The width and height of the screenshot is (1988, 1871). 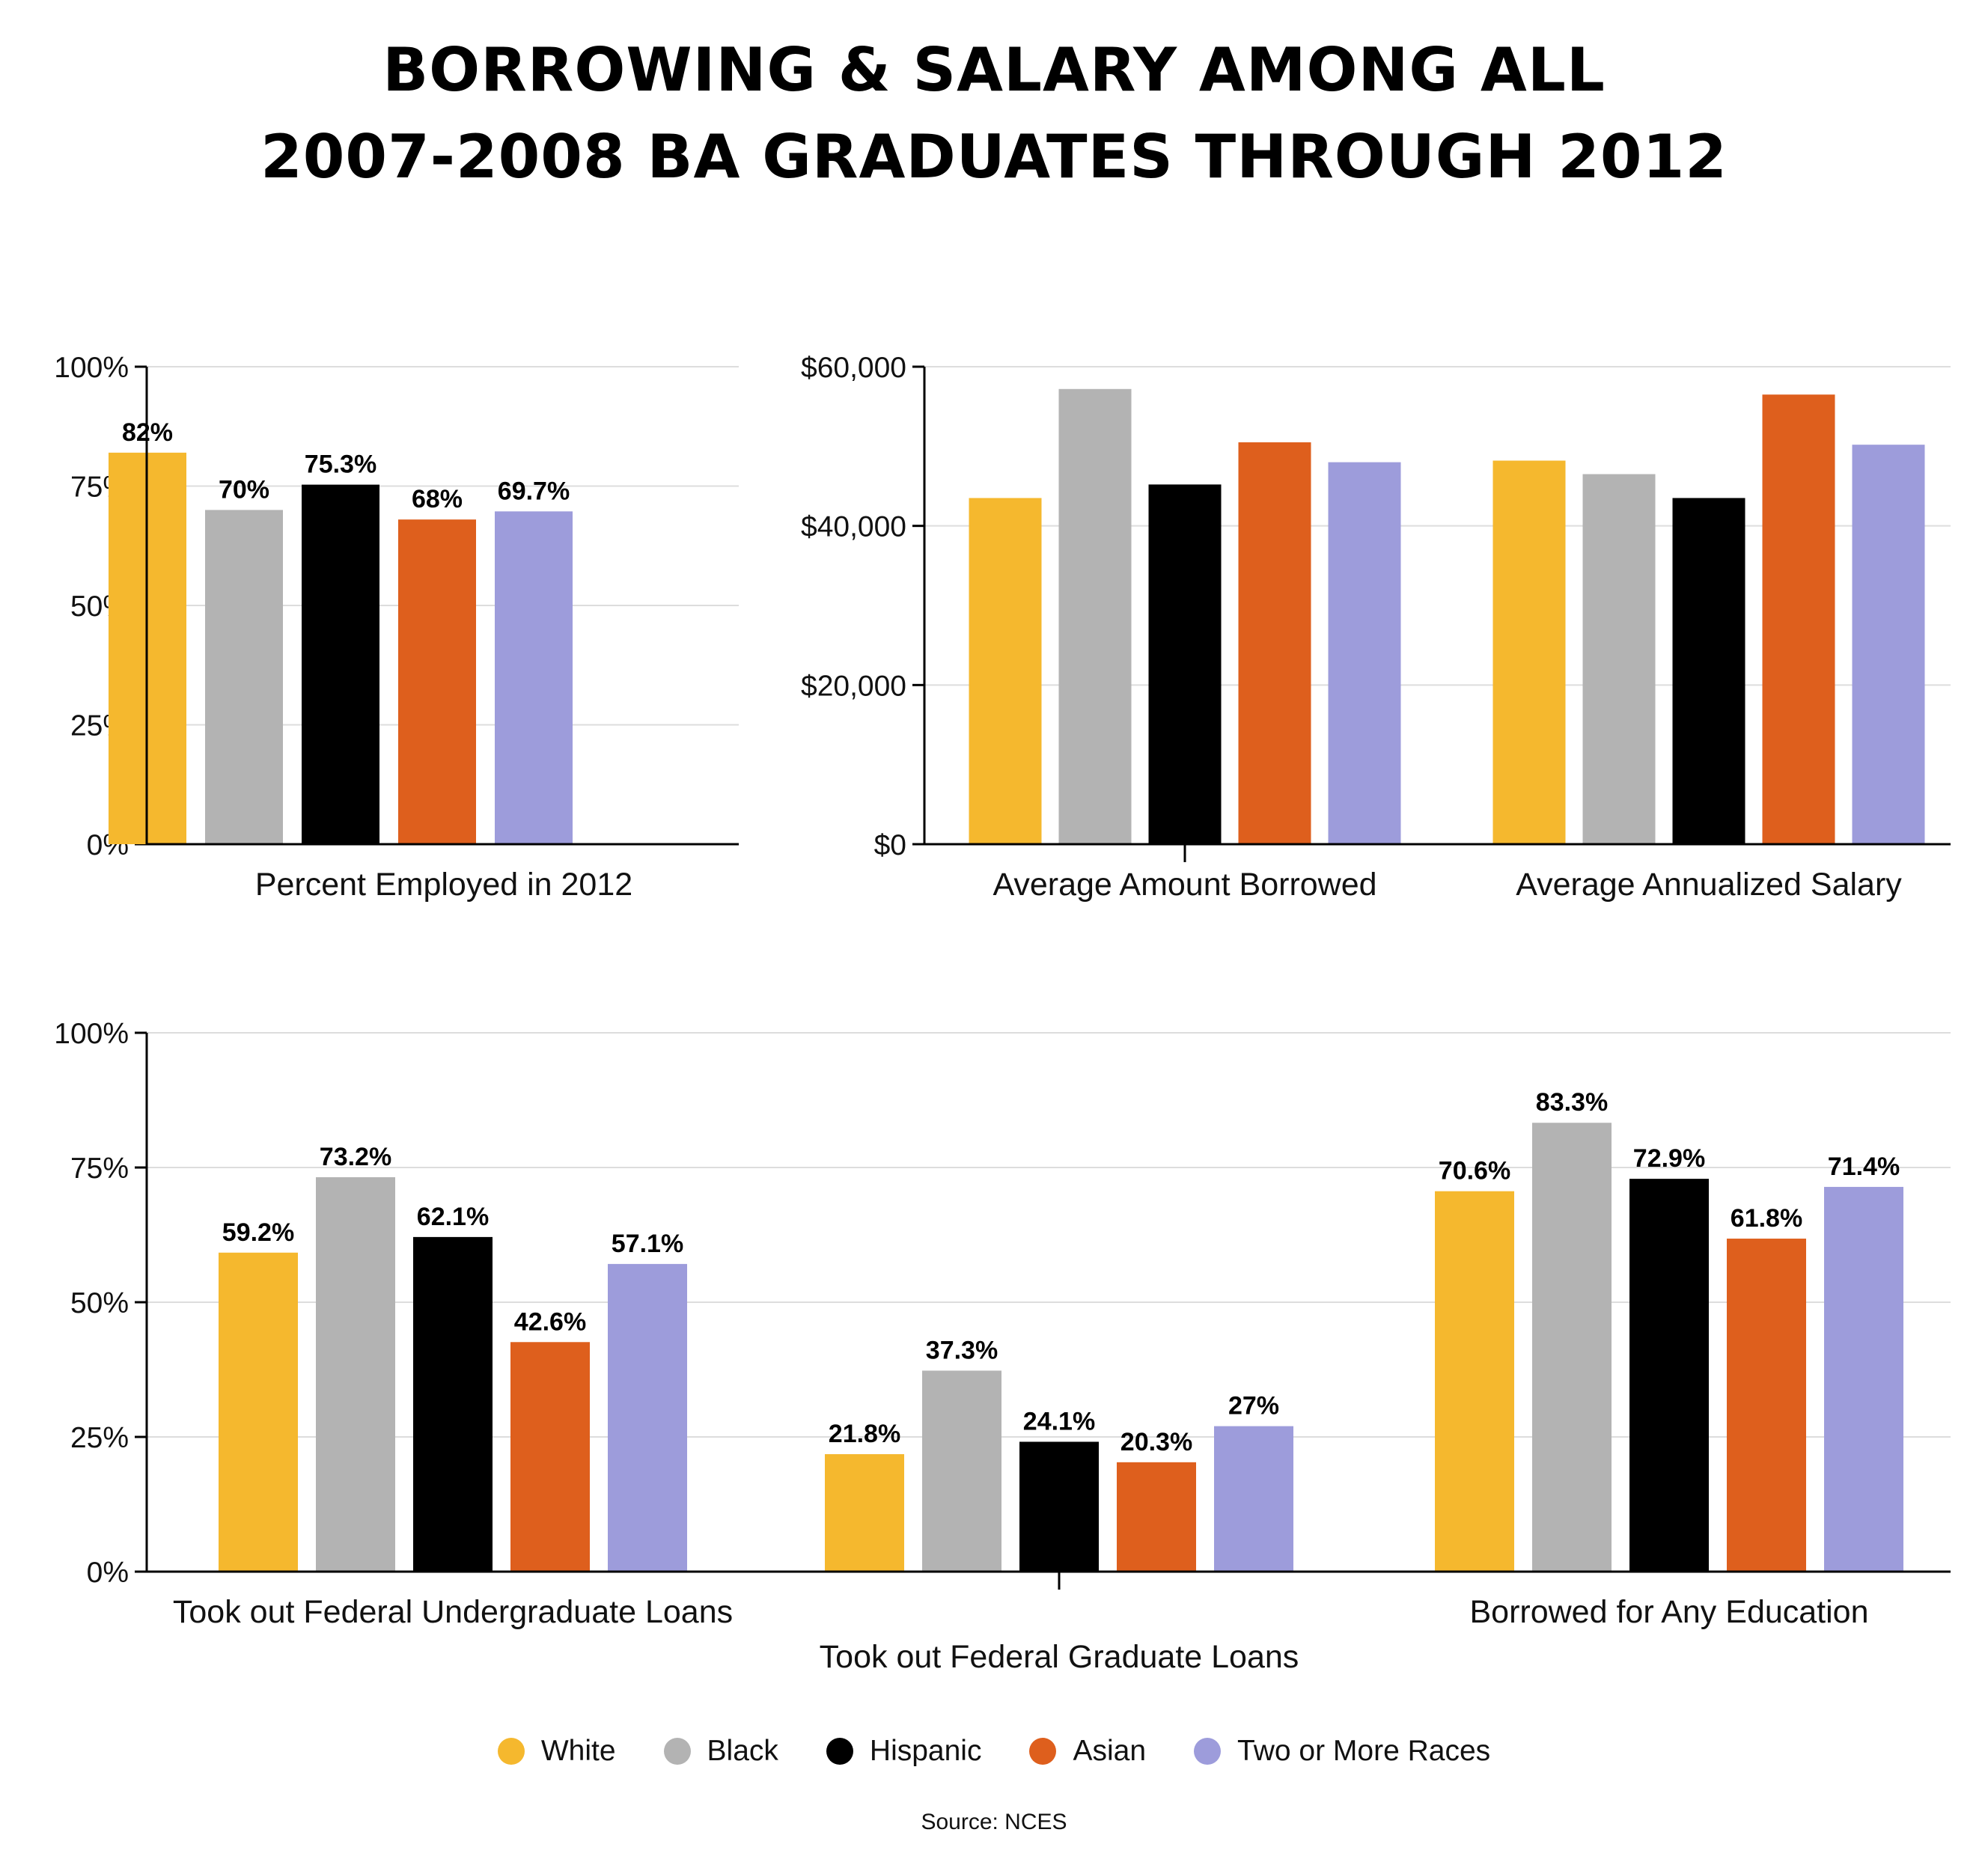 What do you see at coordinates (1208, 1751) in the screenshot?
I see `legend-swatch-two-or-more` at bounding box center [1208, 1751].